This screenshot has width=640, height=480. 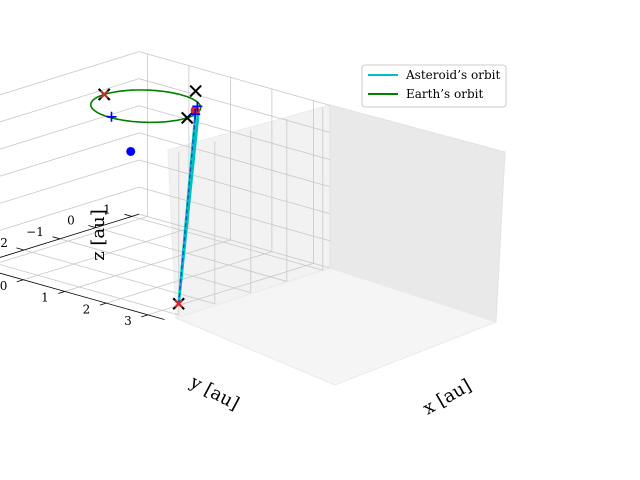 What do you see at coordinates (131, 151) in the screenshot?
I see `blue-circle-marker` at bounding box center [131, 151].